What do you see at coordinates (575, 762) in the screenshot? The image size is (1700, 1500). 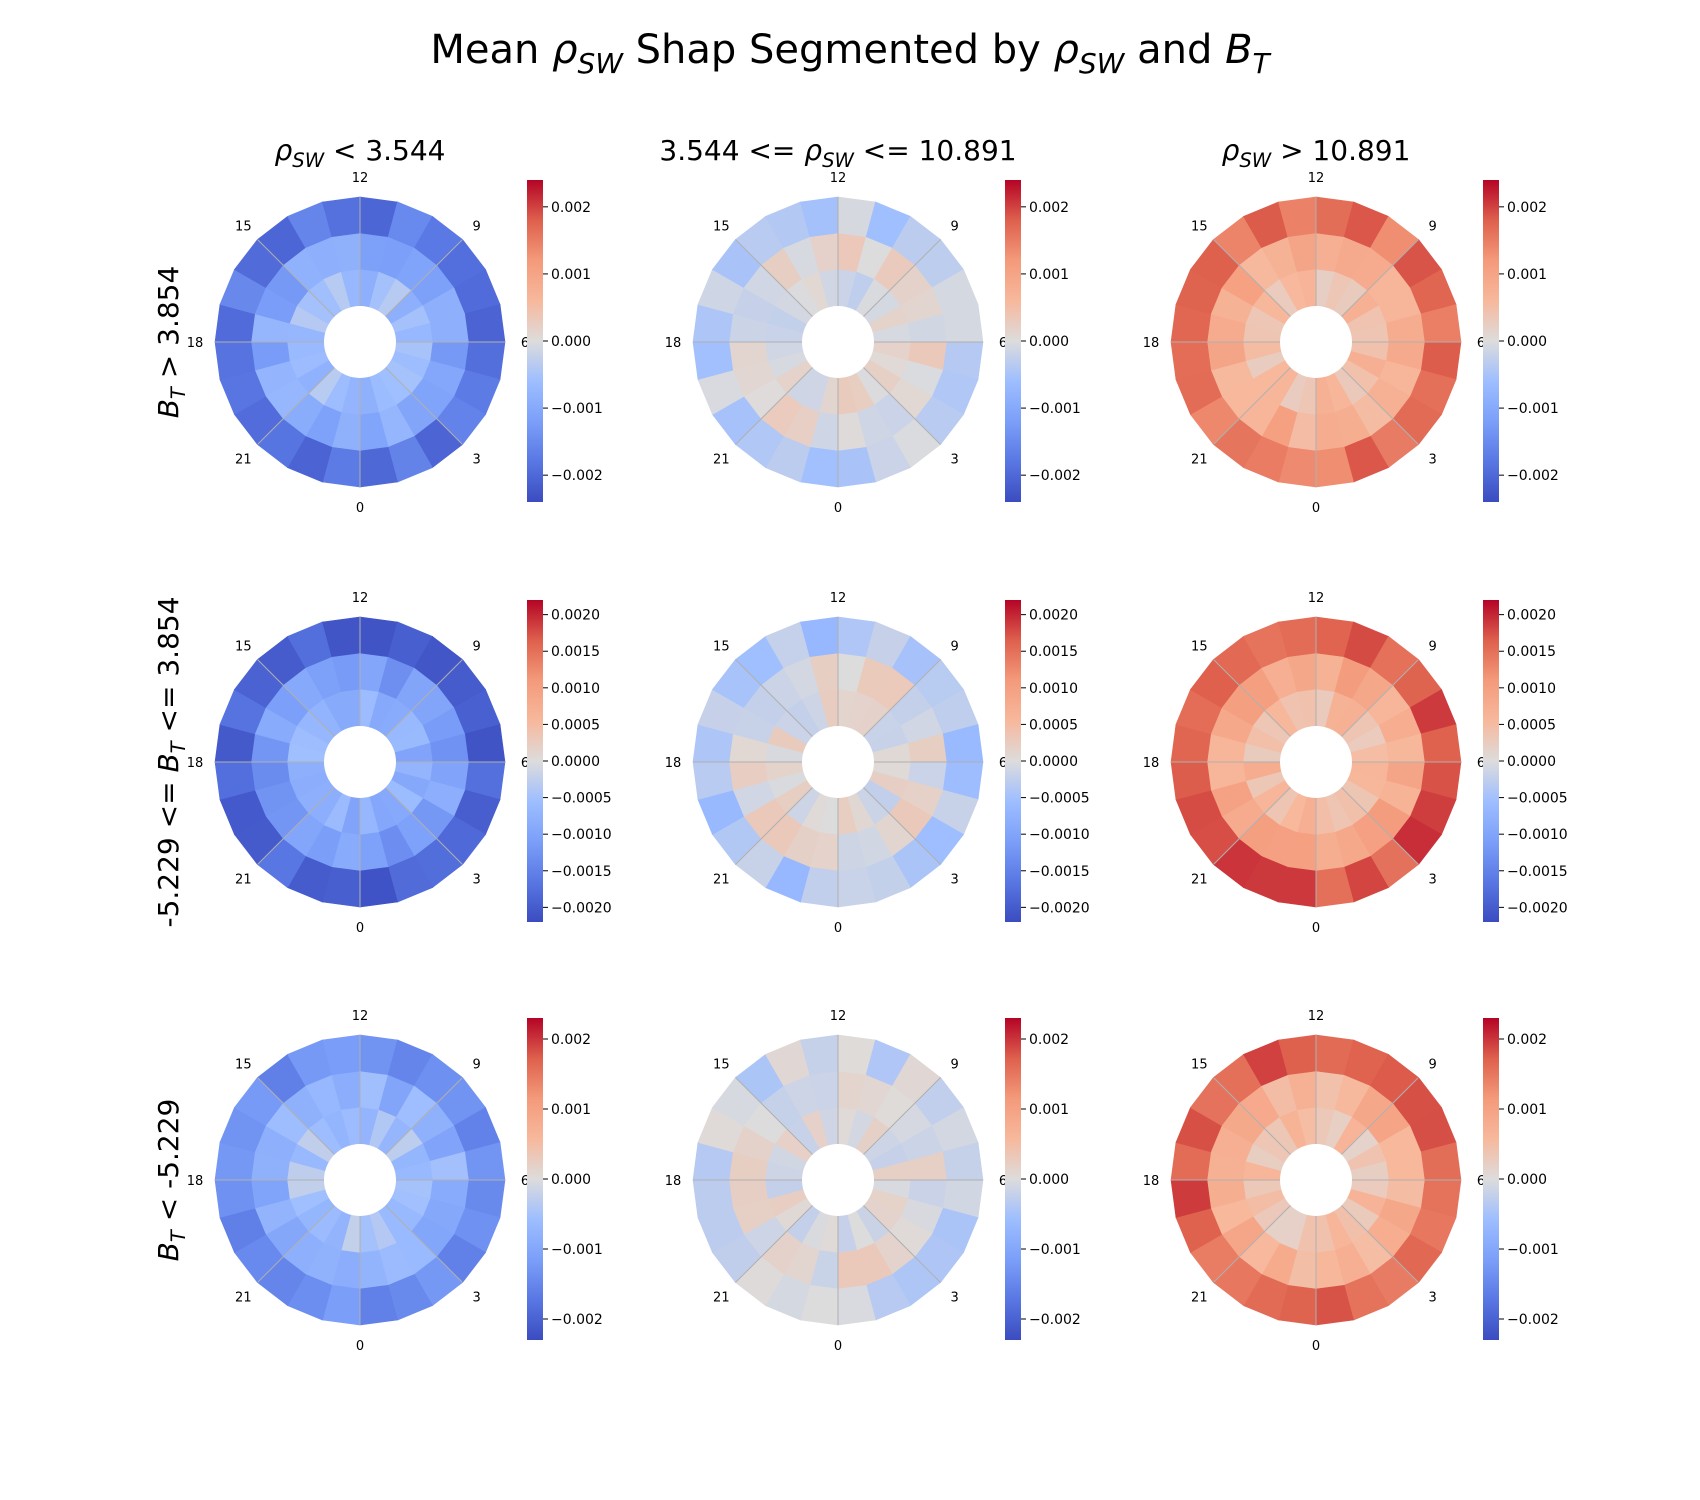 I see `colorbar-tick-label: 0.0000` at bounding box center [575, 762].